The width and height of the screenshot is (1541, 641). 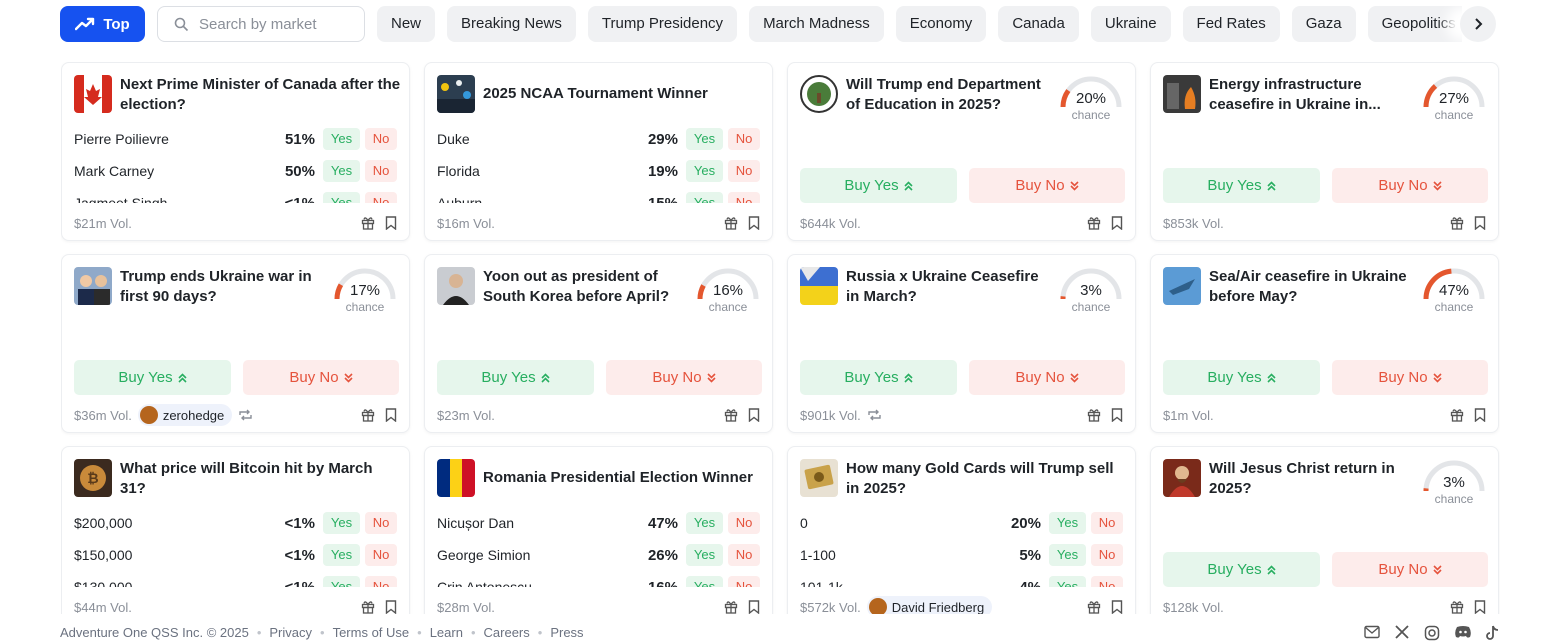 What do you see at coordinates (1414, 24) in the screenshot?
I see `tag: Geopolitics` at bounding box center [1414, 24].